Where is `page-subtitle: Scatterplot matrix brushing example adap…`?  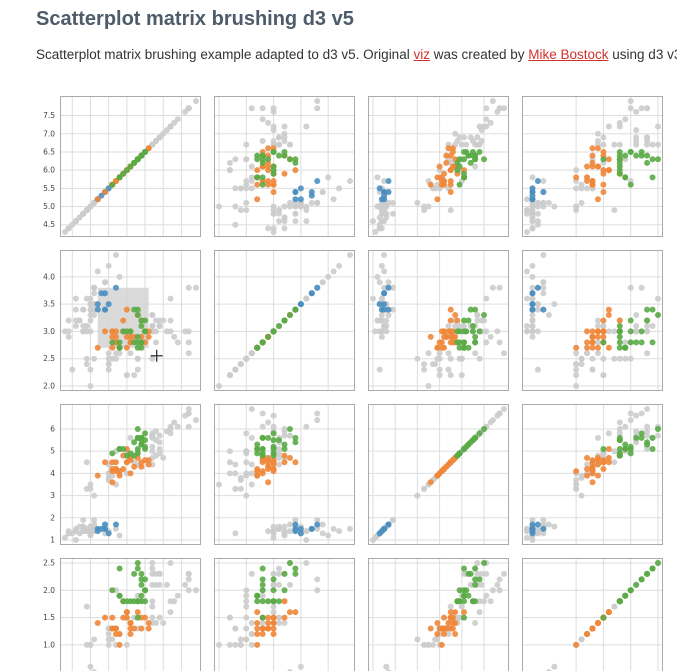
page-subtitle: Scatterplot matrix brushing example adap… is located at coordinates (356, 54).